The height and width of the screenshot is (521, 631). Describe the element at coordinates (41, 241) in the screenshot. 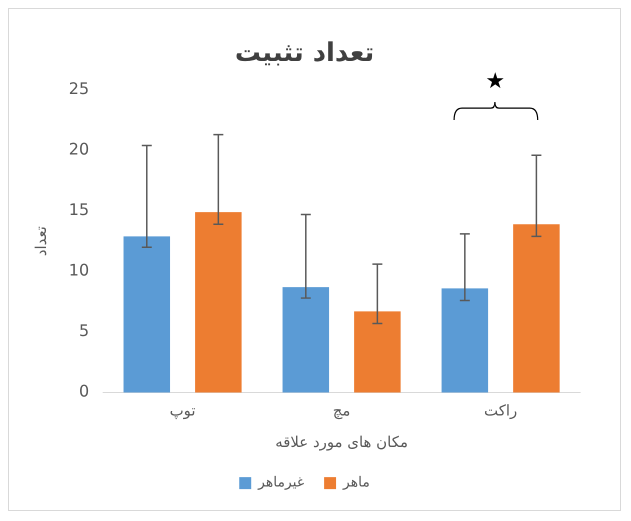

I see `y-axis-title: تعداد` at that location.